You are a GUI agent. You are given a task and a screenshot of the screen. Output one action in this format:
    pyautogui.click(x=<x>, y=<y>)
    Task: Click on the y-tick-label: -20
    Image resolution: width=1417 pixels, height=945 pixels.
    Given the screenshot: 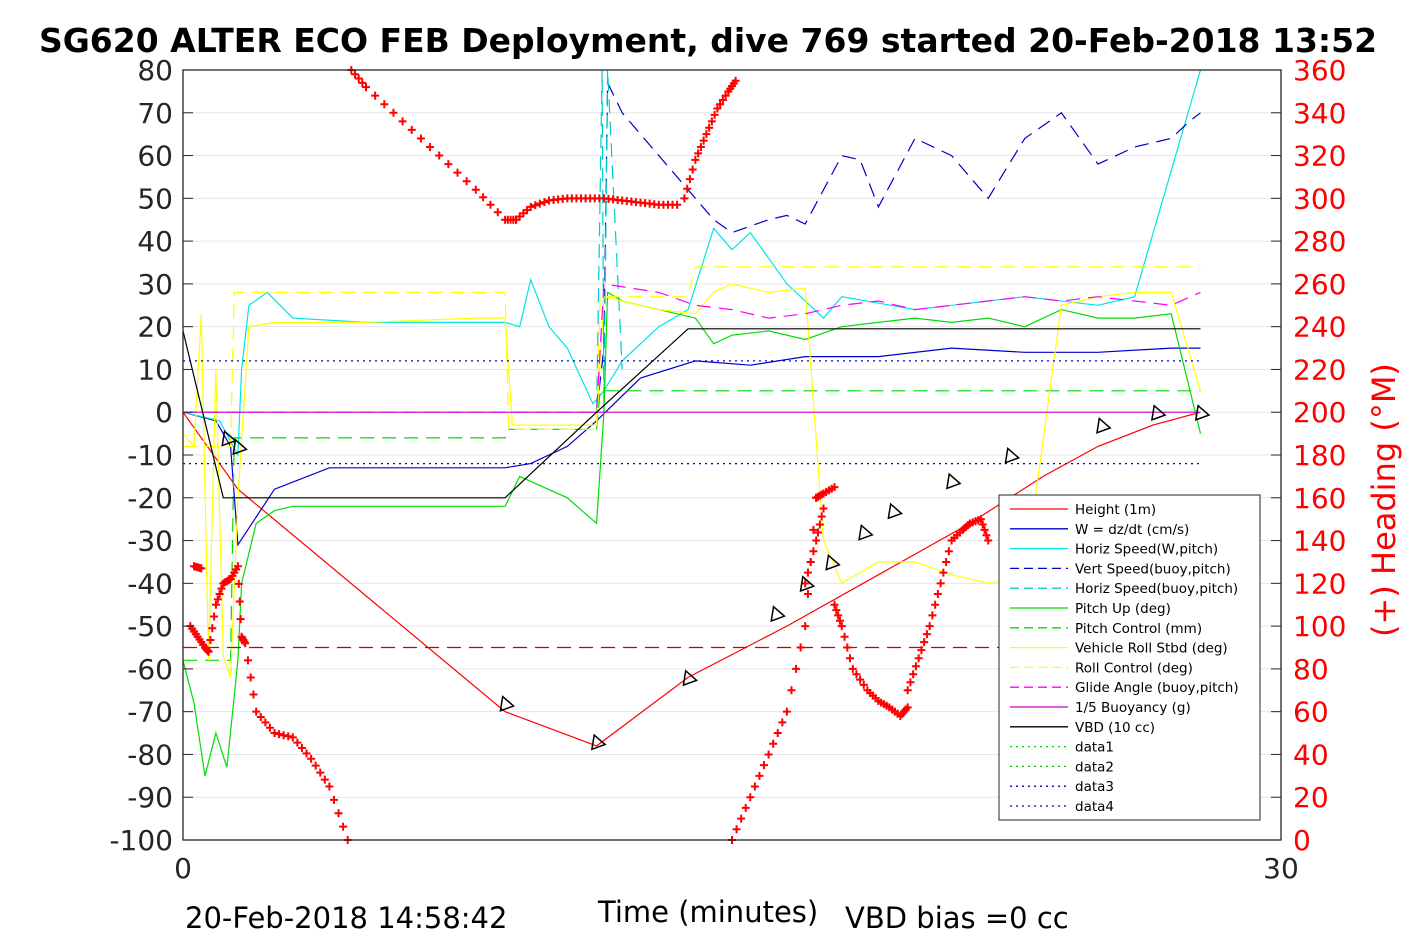 What is the action you would take?
    pyautogui.click(x=150, y=498)
    